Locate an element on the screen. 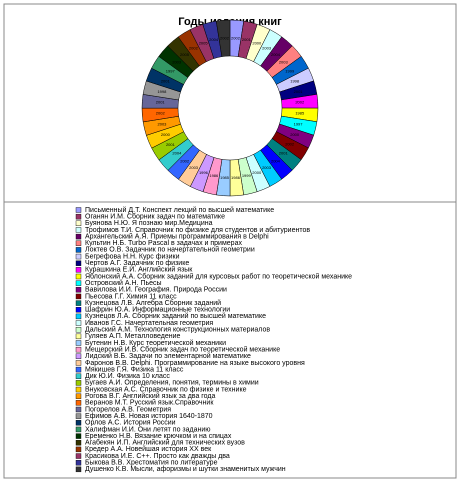 Image resolution: width=460 pixels, height=481 pixels. legend-label: Орлов А.С. История России is located at coordinates (130, 423).